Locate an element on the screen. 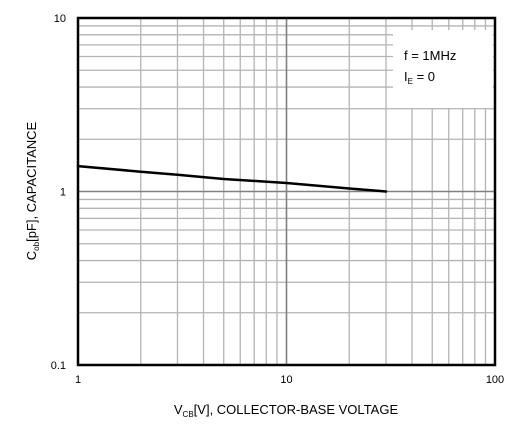 Image resolution: width=509 pixels, height=430 pixels. x-tick-labels: 1 10 100 is located at coordinates (289, 380).